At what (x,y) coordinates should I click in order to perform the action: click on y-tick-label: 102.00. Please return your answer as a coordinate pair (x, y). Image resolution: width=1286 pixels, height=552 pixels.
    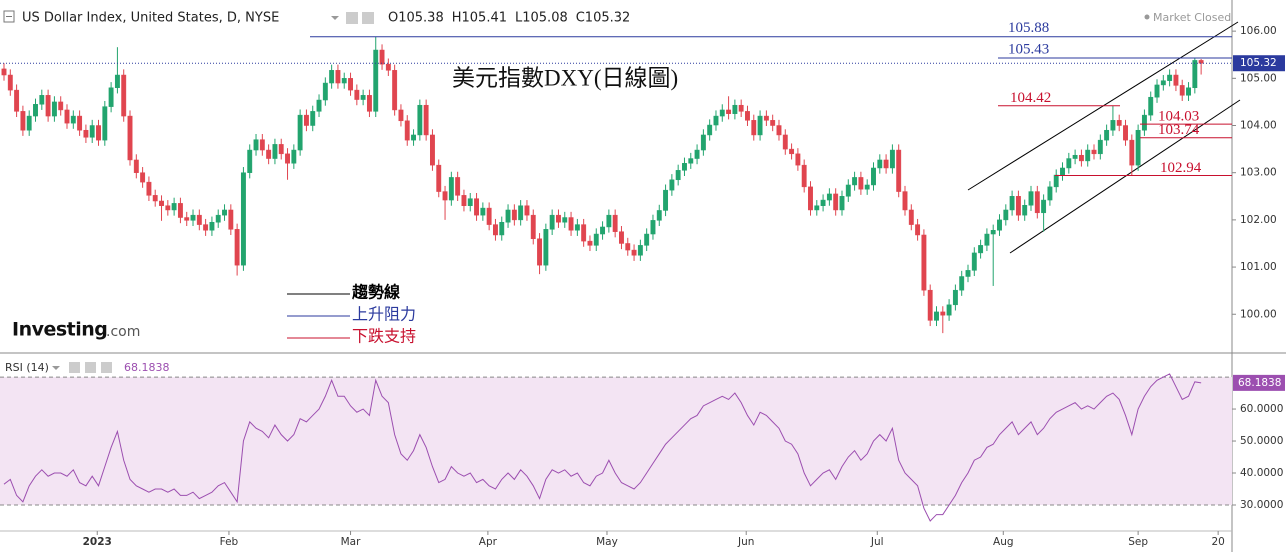
    Looking at the image, I should click on (1258, 220).